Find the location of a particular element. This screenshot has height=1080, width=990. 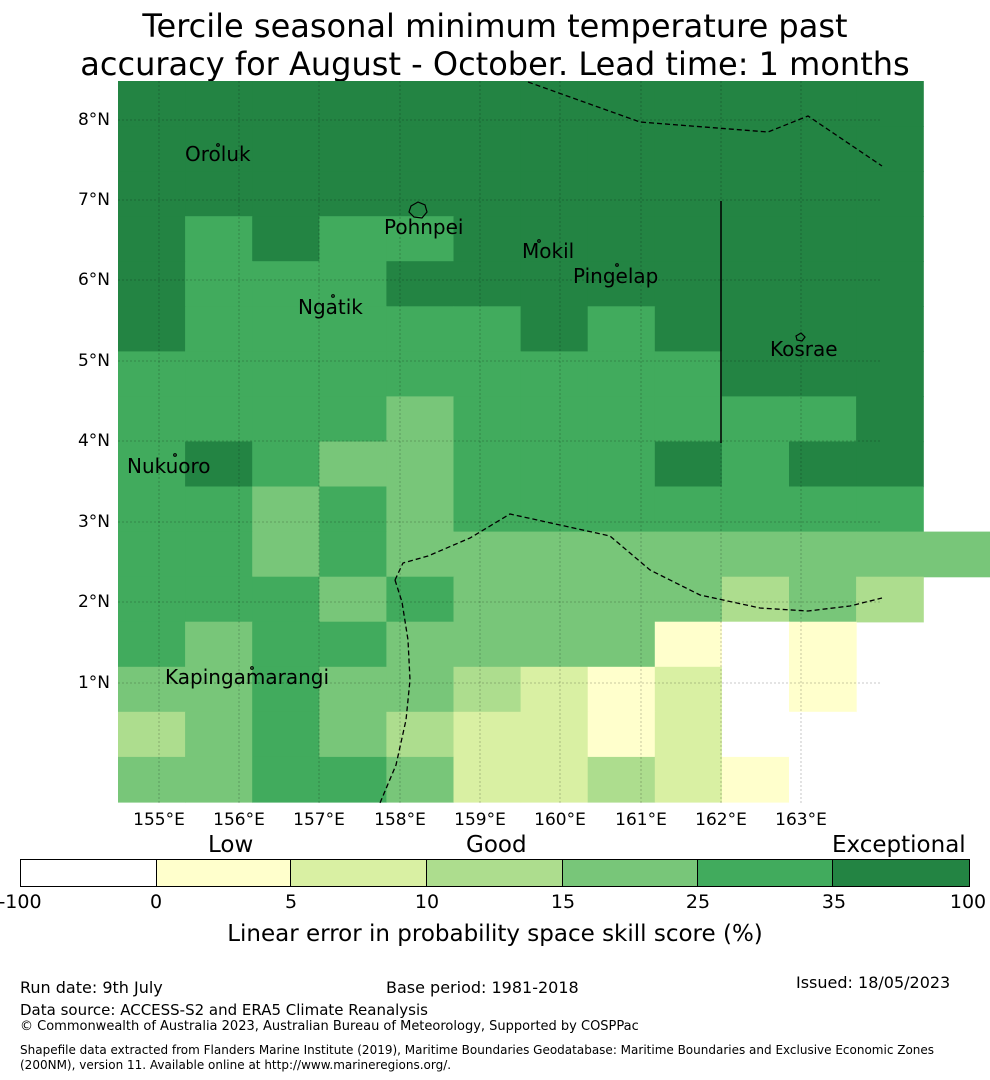

oroluk-outline is located at coordinates (218, 145).